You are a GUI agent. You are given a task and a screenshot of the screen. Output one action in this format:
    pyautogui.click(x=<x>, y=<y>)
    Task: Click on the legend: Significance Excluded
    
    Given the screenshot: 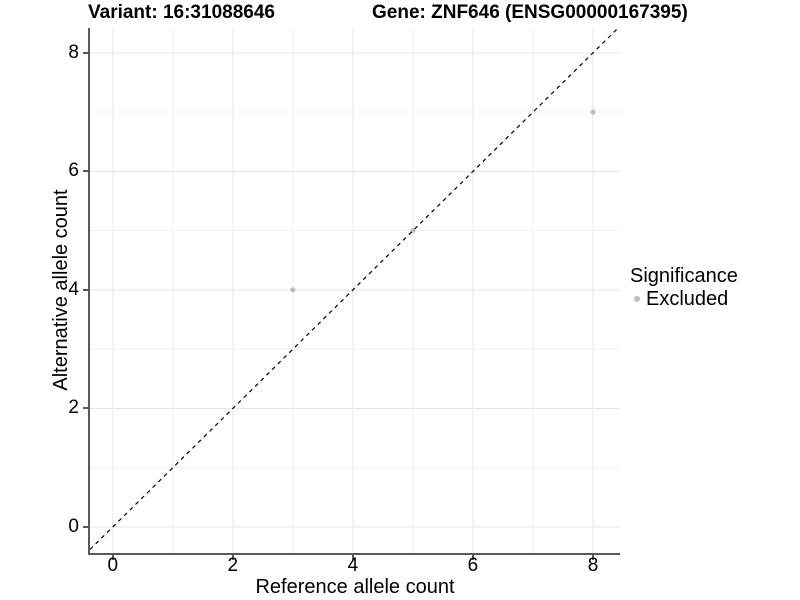 What is the action you would take?
    pyautogui.click(x=684, y=287)
    